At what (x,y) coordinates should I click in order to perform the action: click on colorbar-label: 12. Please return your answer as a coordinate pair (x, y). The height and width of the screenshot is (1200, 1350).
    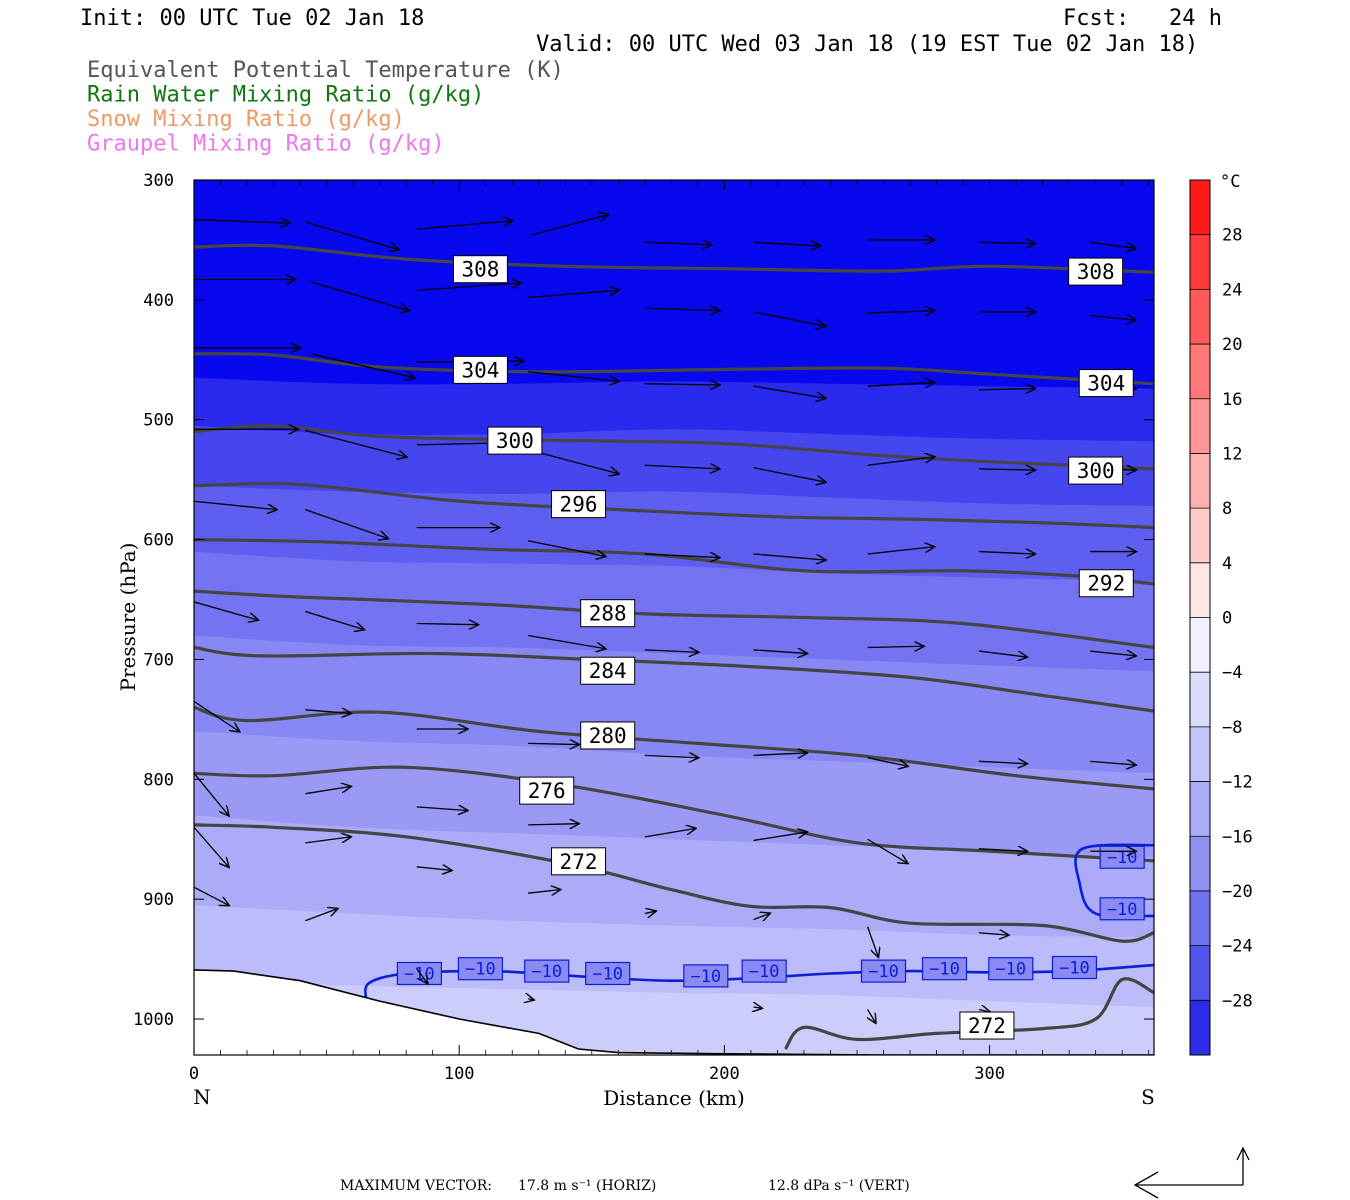
    Looking at the image, I should click on (1232, 454).